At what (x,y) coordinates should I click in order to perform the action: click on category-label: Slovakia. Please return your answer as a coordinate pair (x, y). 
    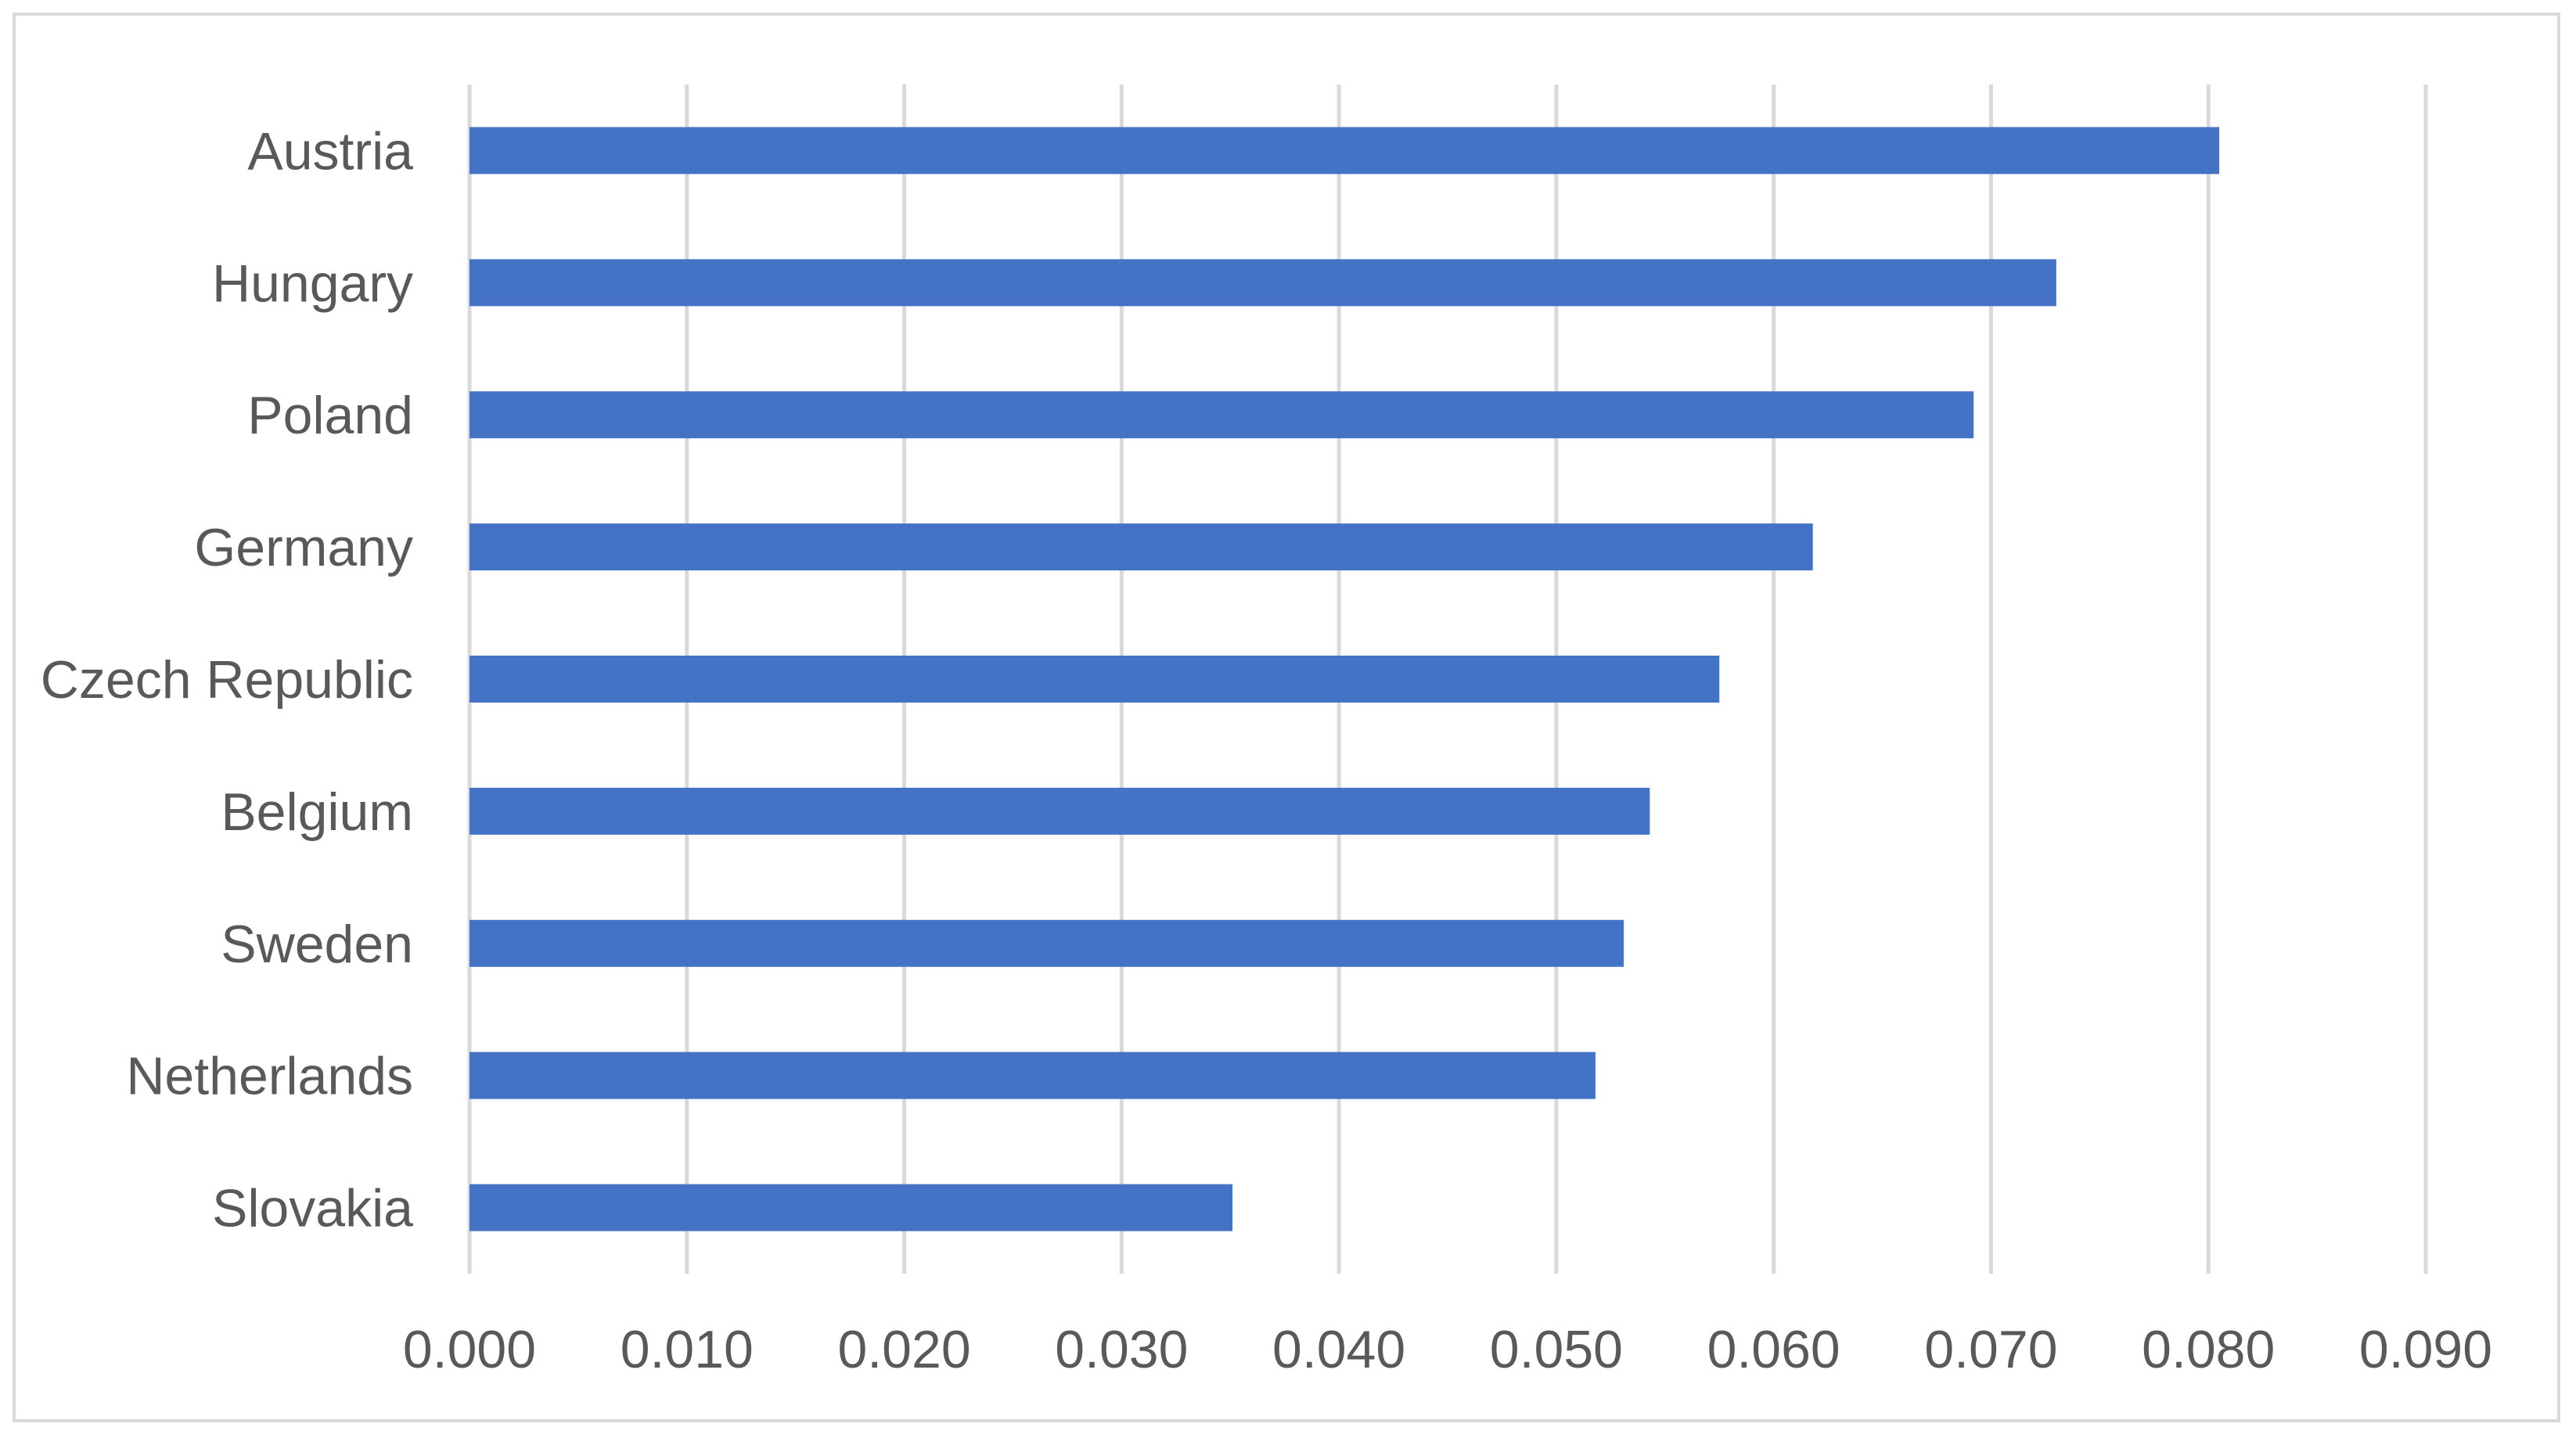
    Looking at the image, I should click on (312, 1209).